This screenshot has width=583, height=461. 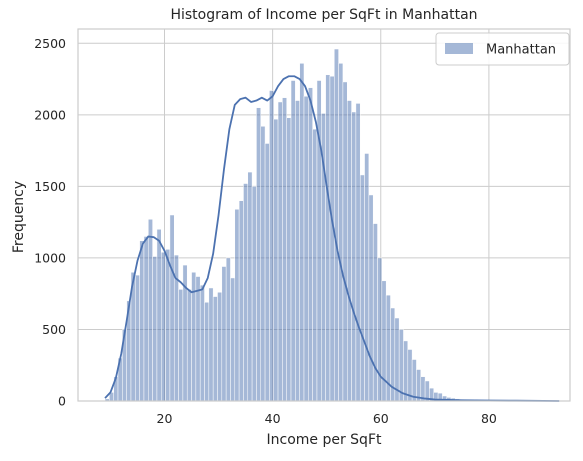 I want to click on y-tick-label: 2000, so click(x=50, y=114).